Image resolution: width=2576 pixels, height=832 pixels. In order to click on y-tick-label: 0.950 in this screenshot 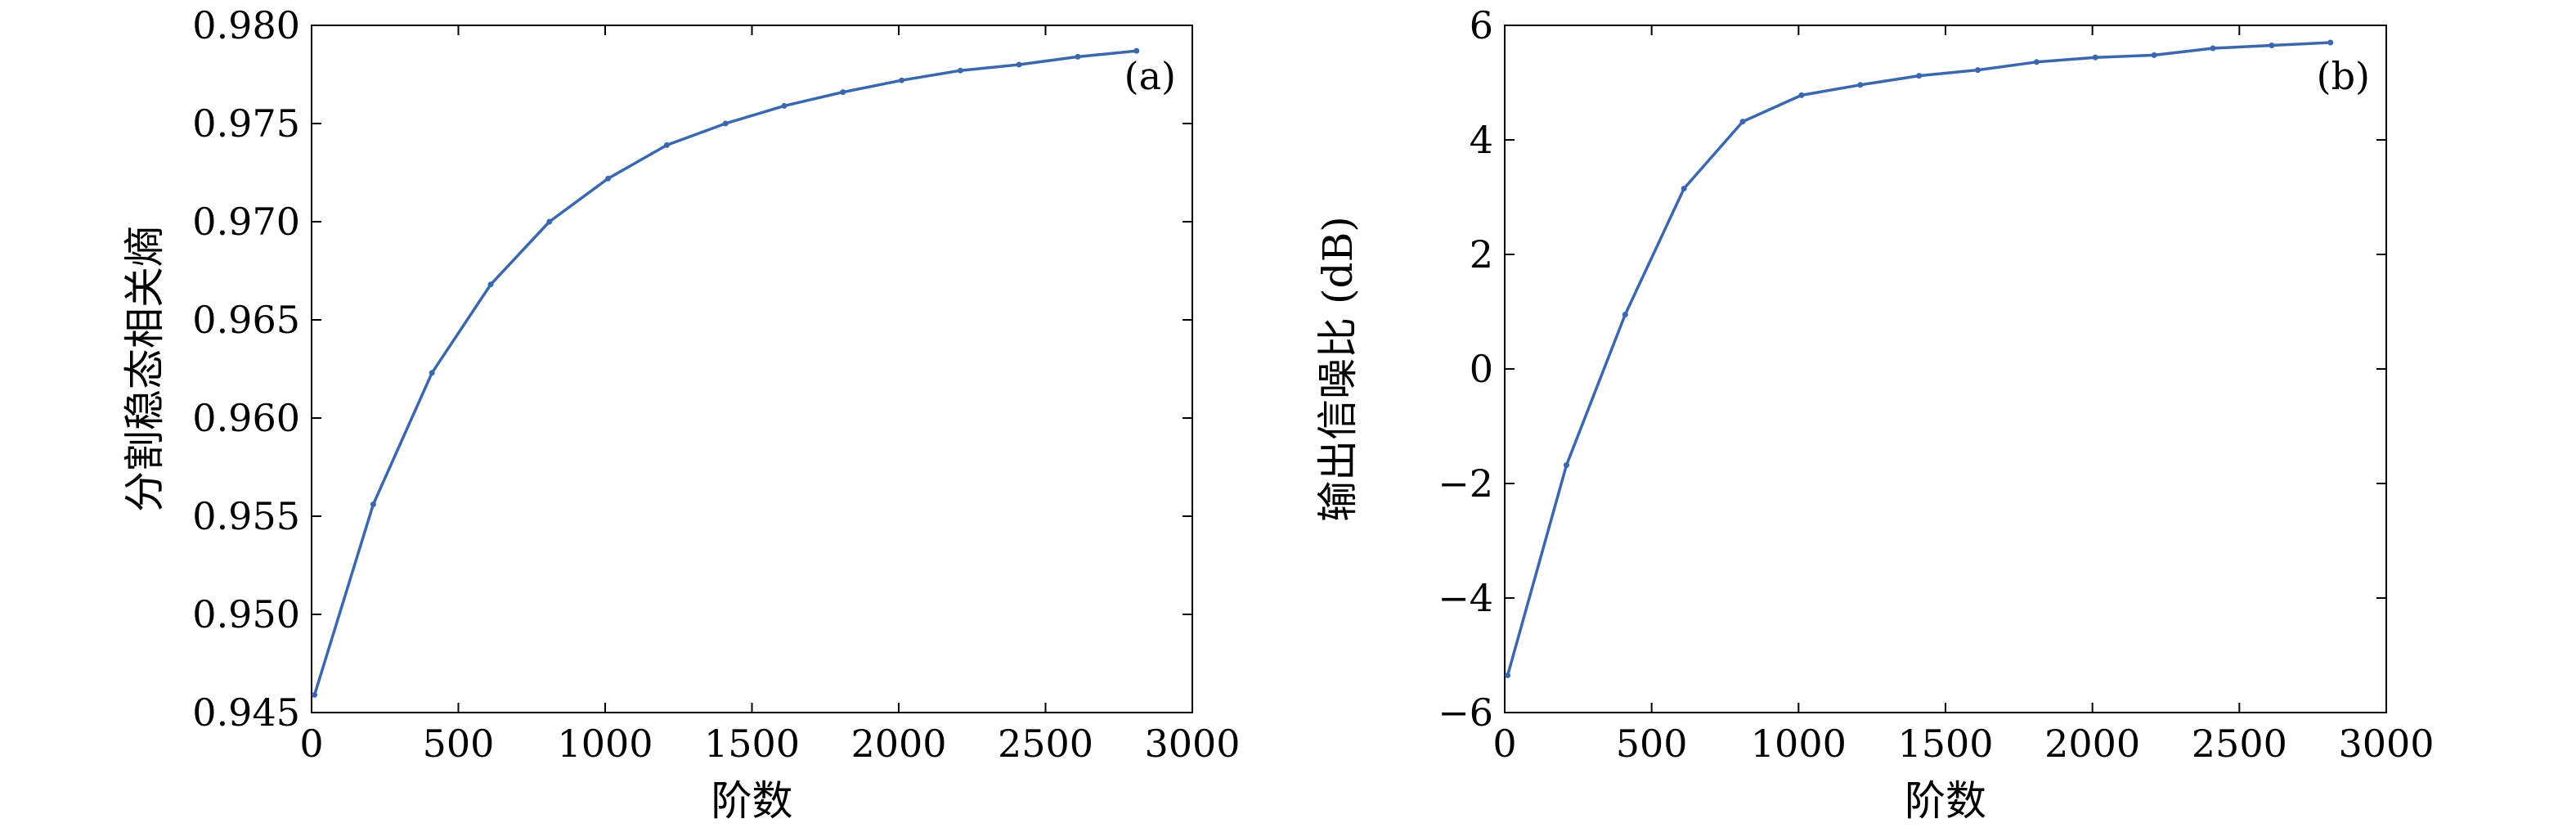, I will do `click(246, 614)`.